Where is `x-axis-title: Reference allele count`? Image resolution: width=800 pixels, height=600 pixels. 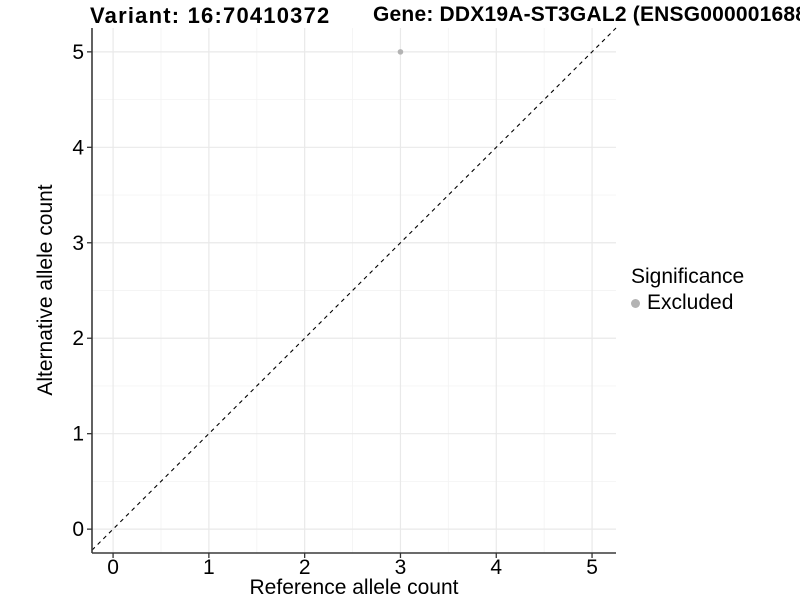
x-axis-title: Reference allele count is located at coordinates (354, 587).